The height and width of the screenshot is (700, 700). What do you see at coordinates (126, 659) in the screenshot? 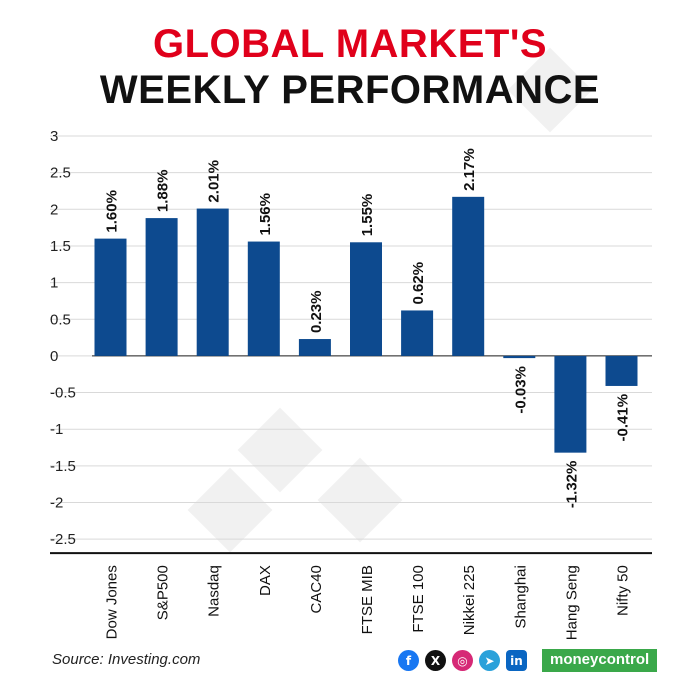
I see `source-note: Source: Investing.com` at bounding box center [126, 659].